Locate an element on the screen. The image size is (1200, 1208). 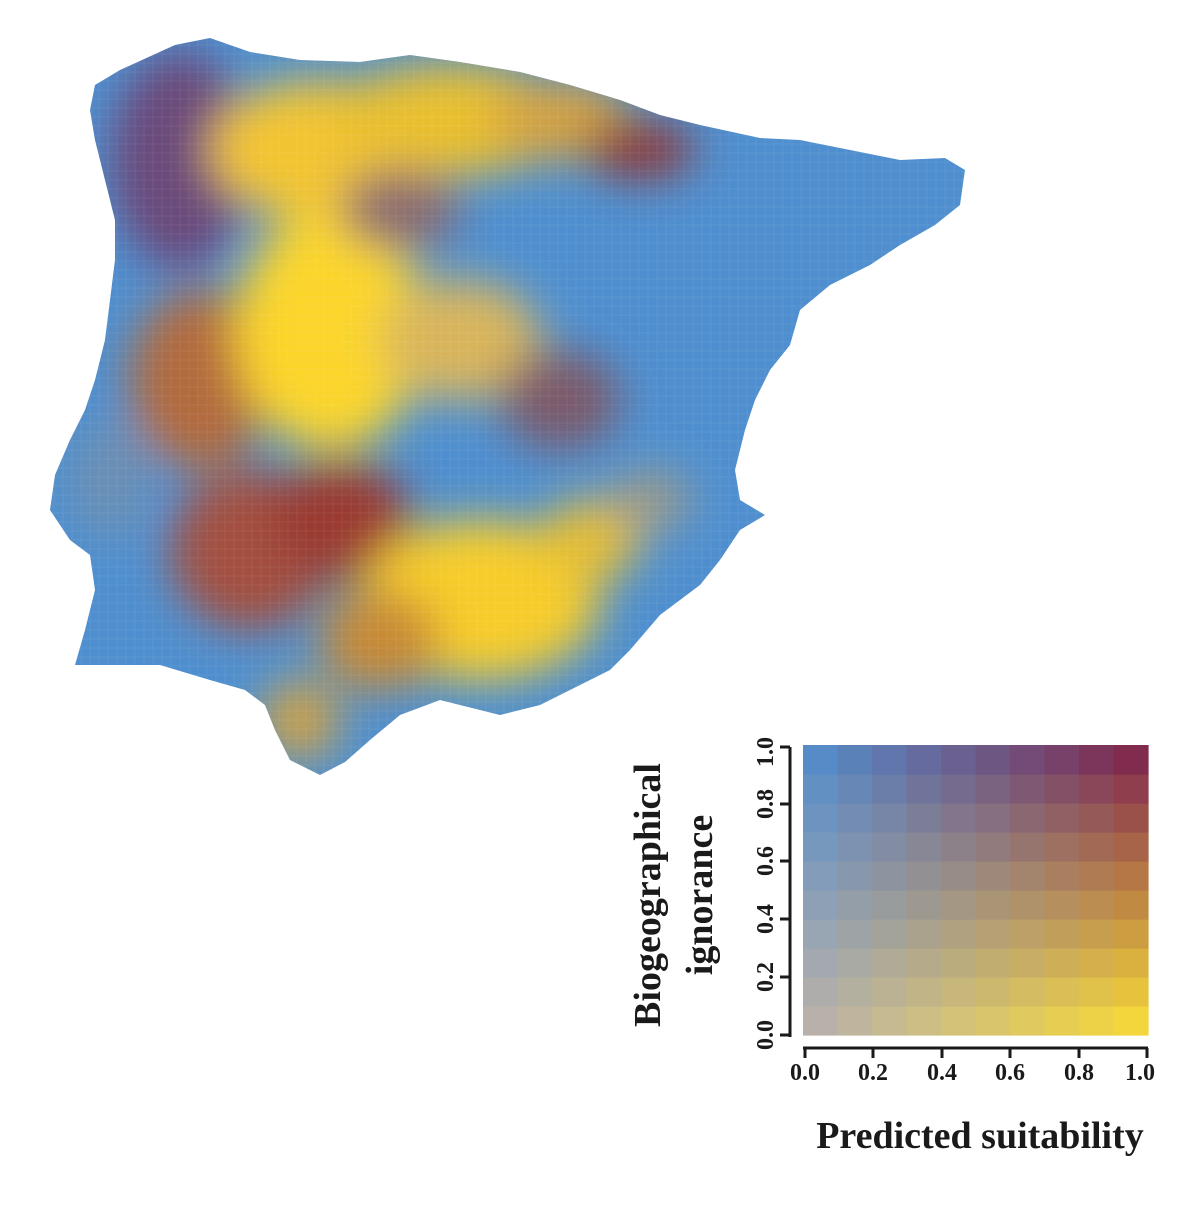
x-tick-label: 0.8 is located at coordinates (1079, 1073).